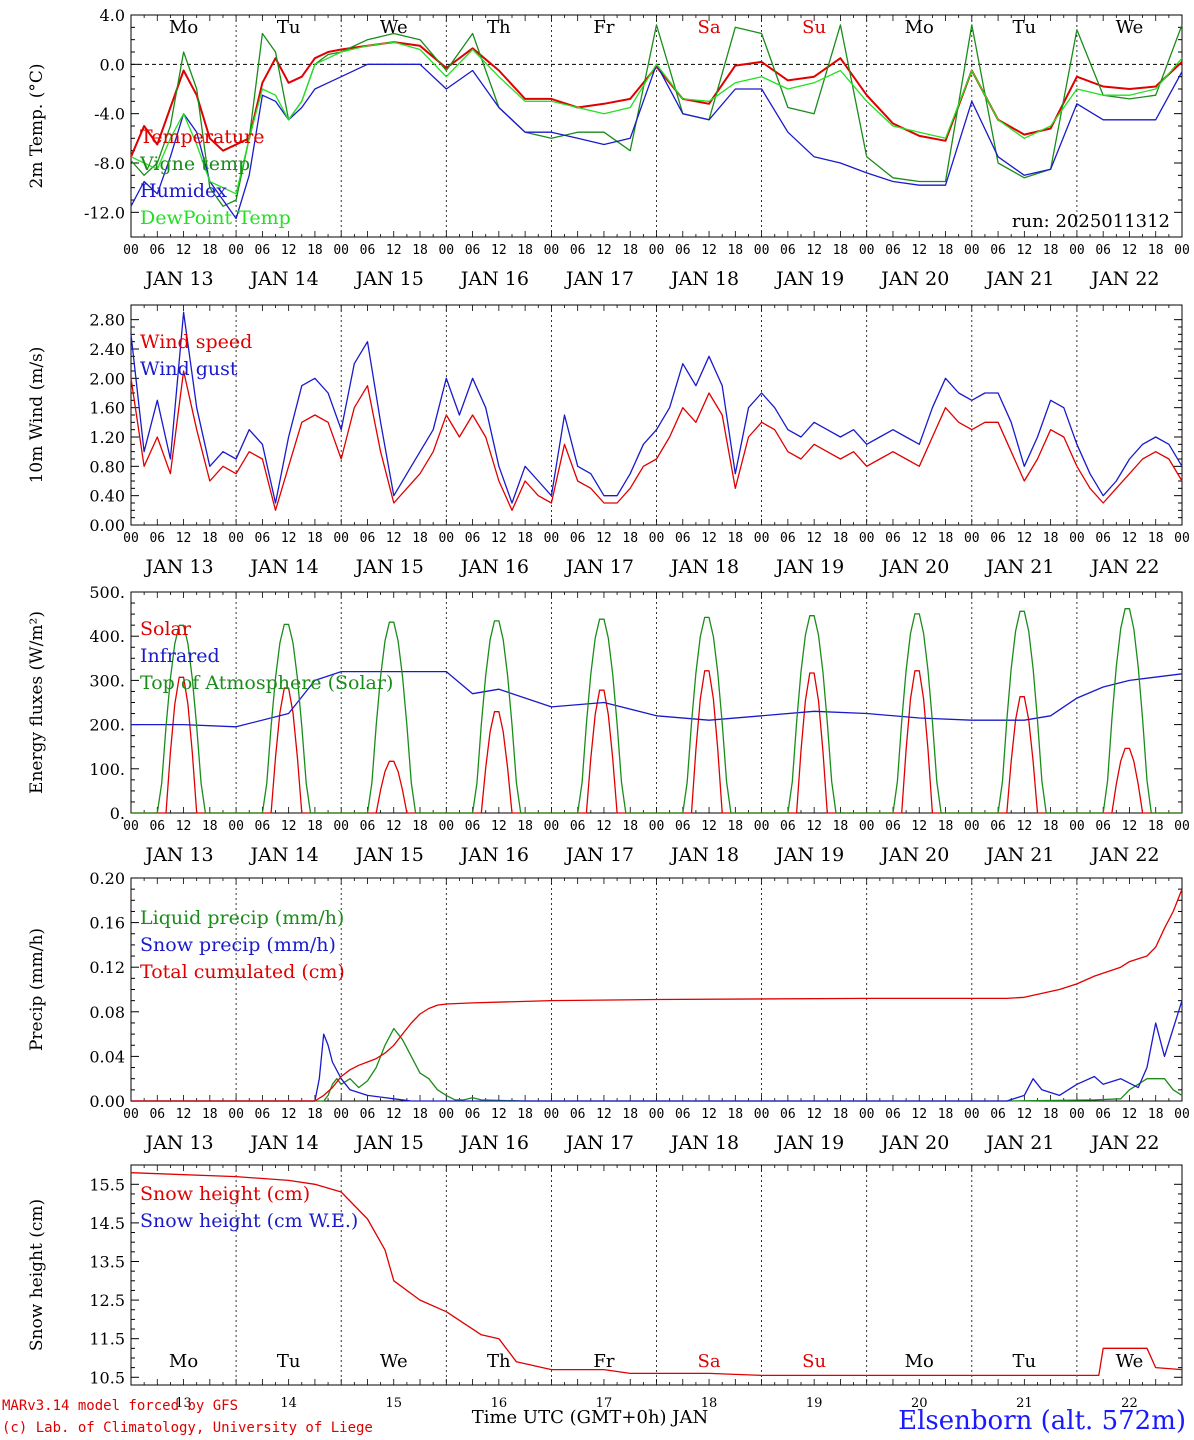  I want to click on series-line-snow-height-cm-, so click(656, 1274).